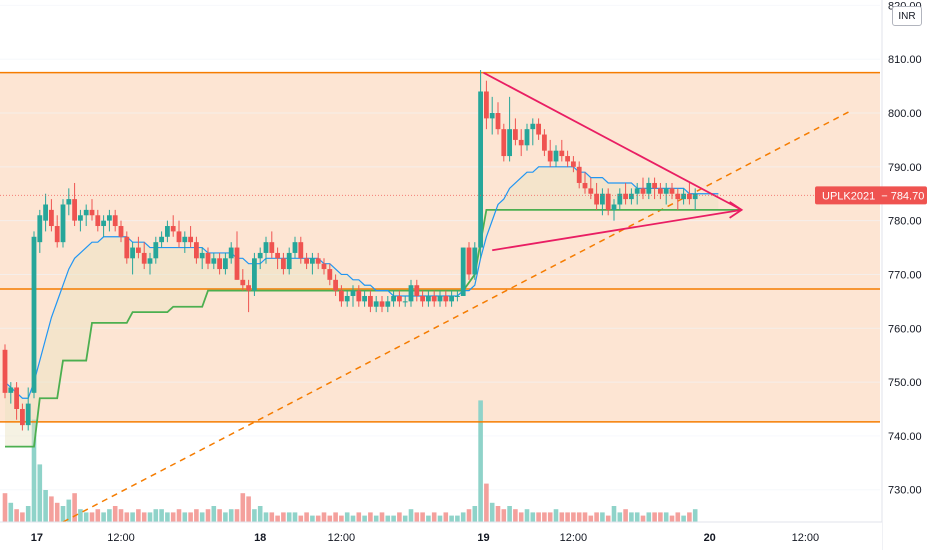  I want to click on price-tick-label: 750.00, so click(905, 383).